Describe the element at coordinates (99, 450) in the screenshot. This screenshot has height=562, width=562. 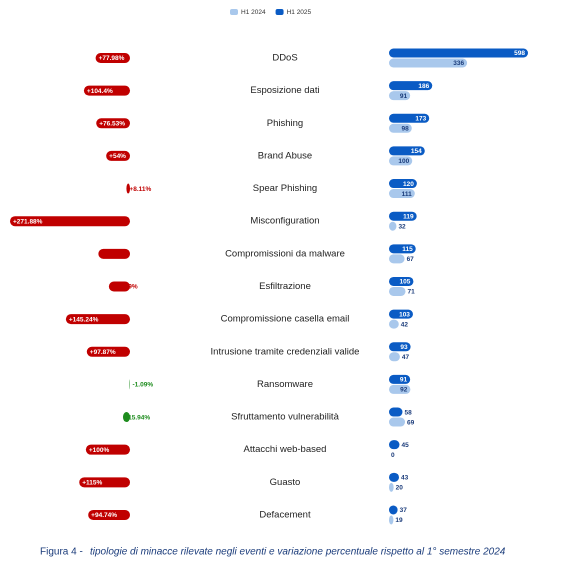
I see `change-label: +100%` at that location.